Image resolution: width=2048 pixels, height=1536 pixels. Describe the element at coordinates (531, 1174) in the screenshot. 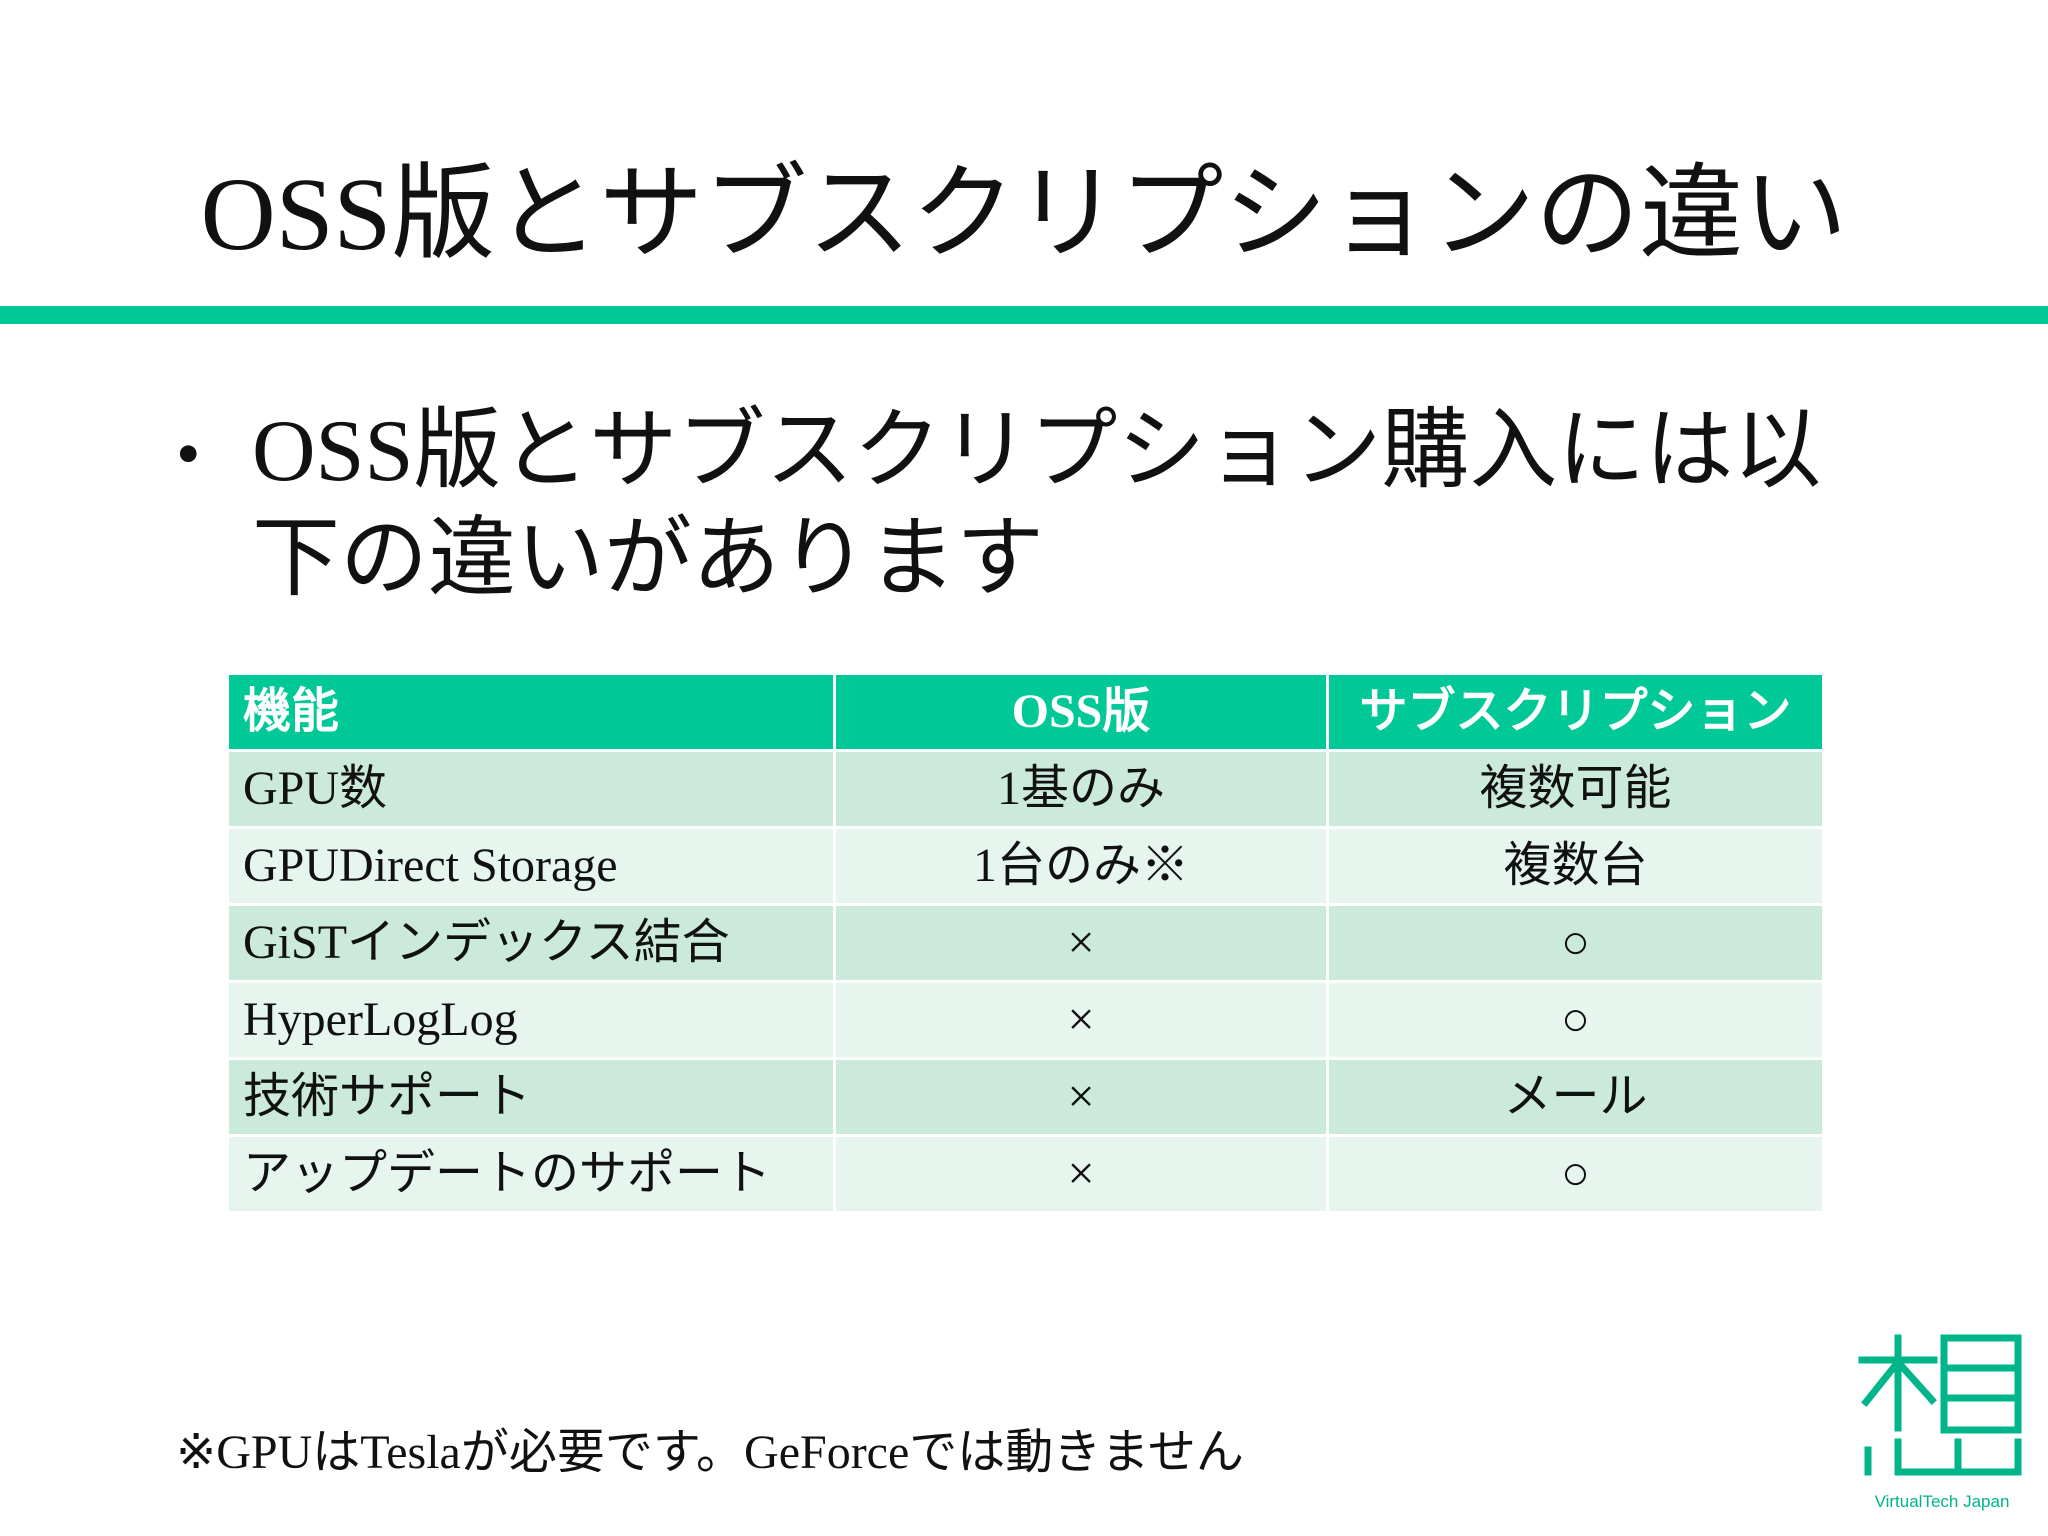

I see `cell-feature: アップデートのサポート` at that location.